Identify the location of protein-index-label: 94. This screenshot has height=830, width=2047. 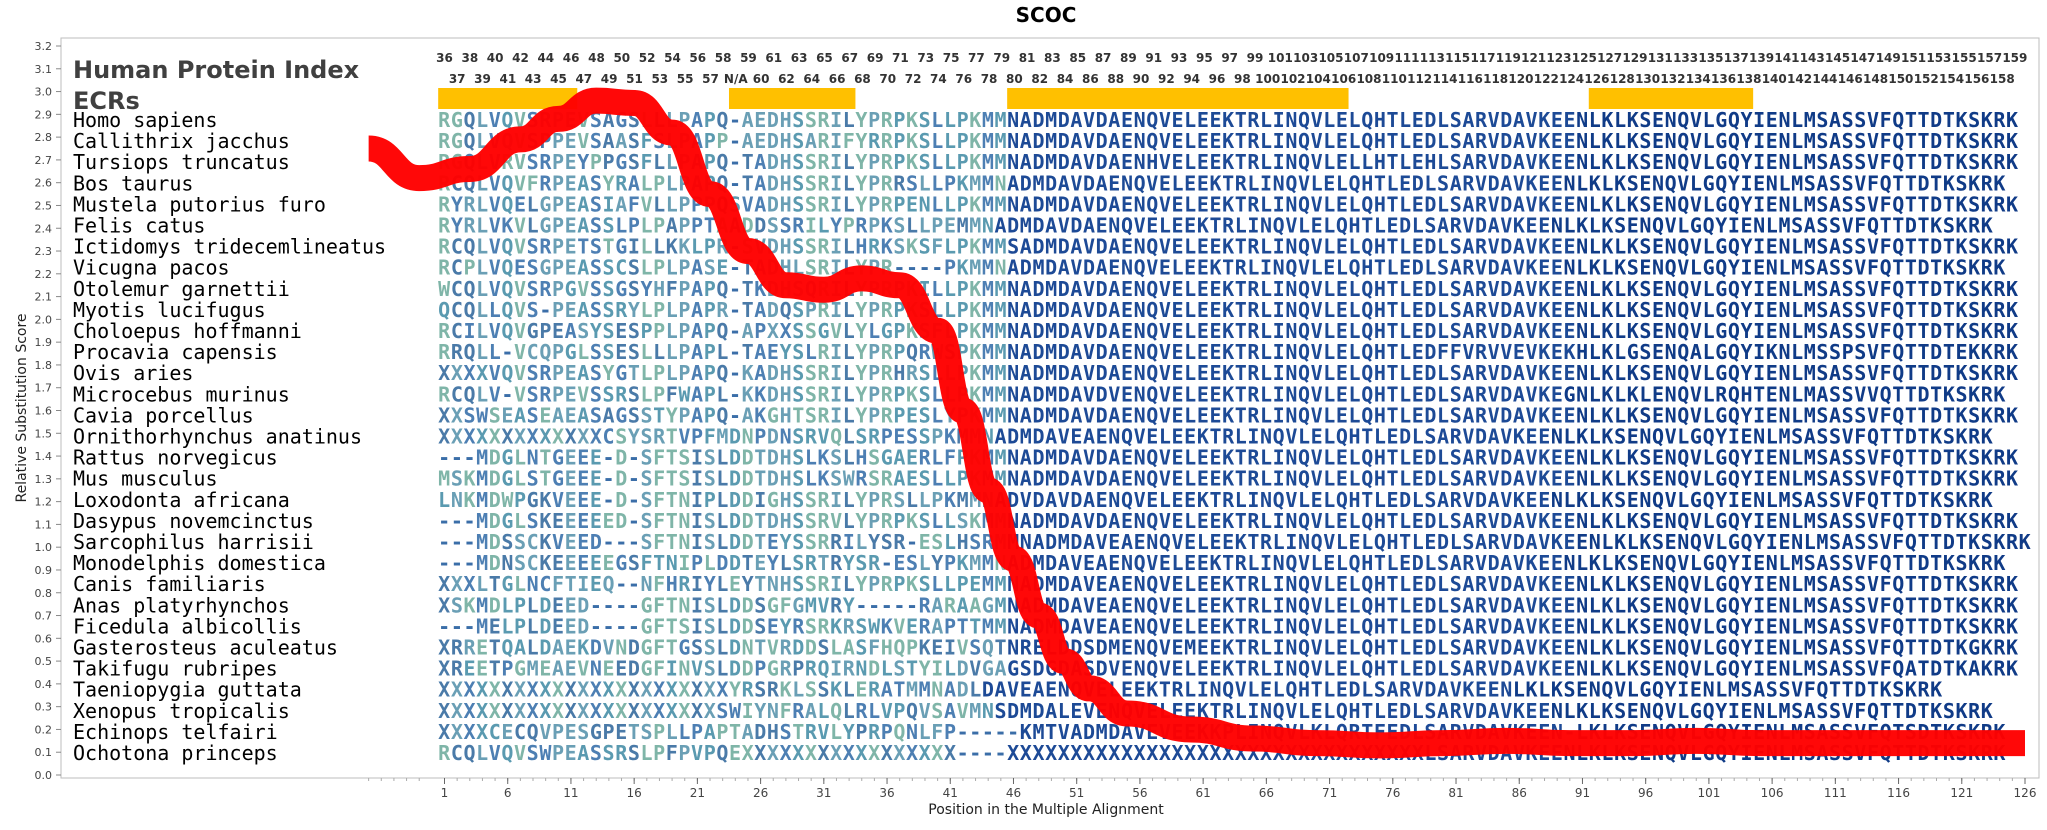
(1191, 79).